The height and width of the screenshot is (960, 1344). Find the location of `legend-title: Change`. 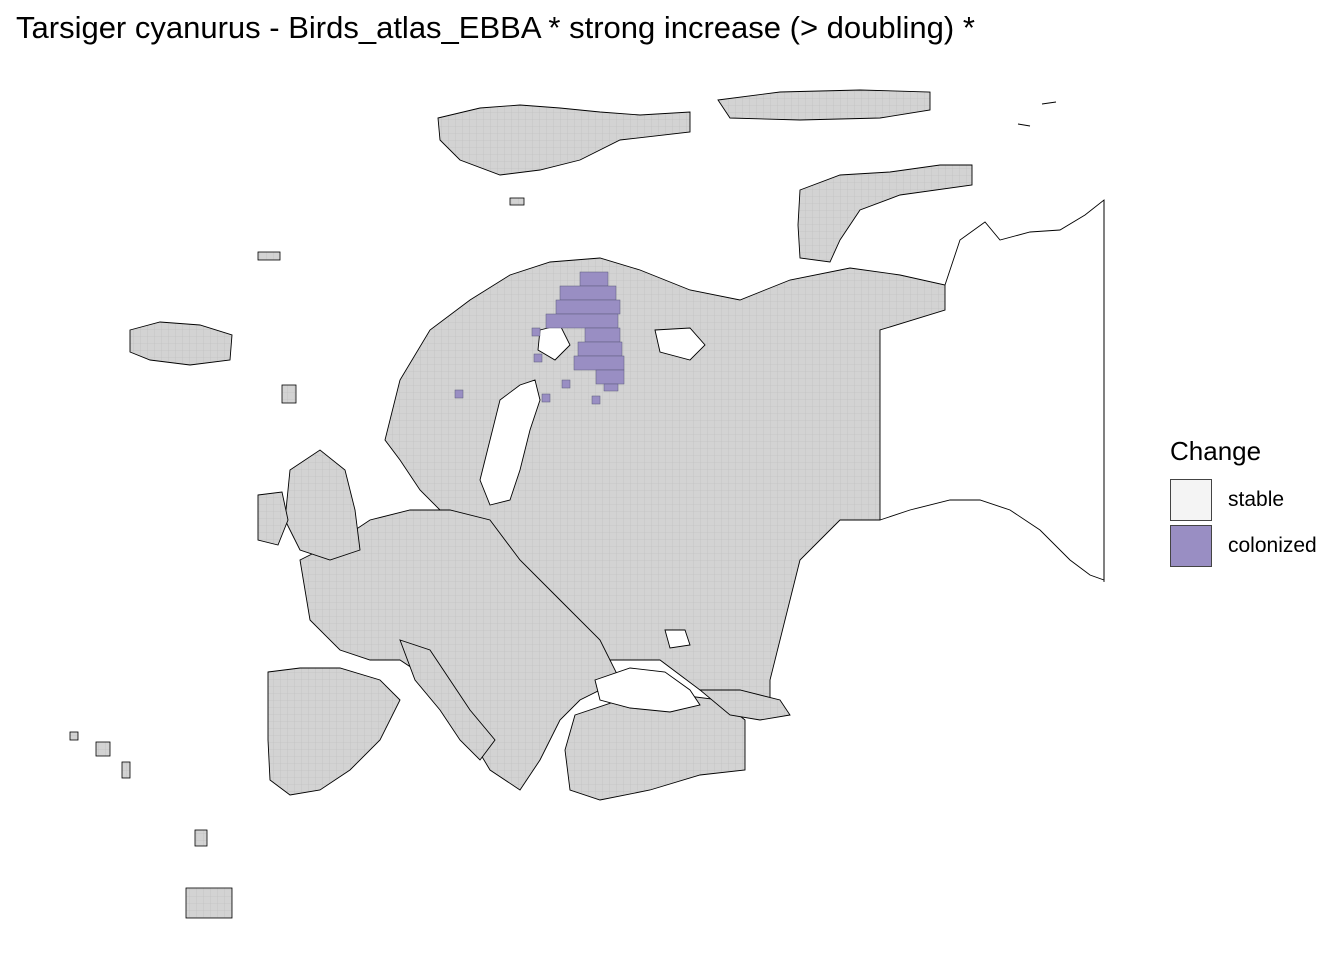

legend-title: Change is located at coordinates (1216, 451).